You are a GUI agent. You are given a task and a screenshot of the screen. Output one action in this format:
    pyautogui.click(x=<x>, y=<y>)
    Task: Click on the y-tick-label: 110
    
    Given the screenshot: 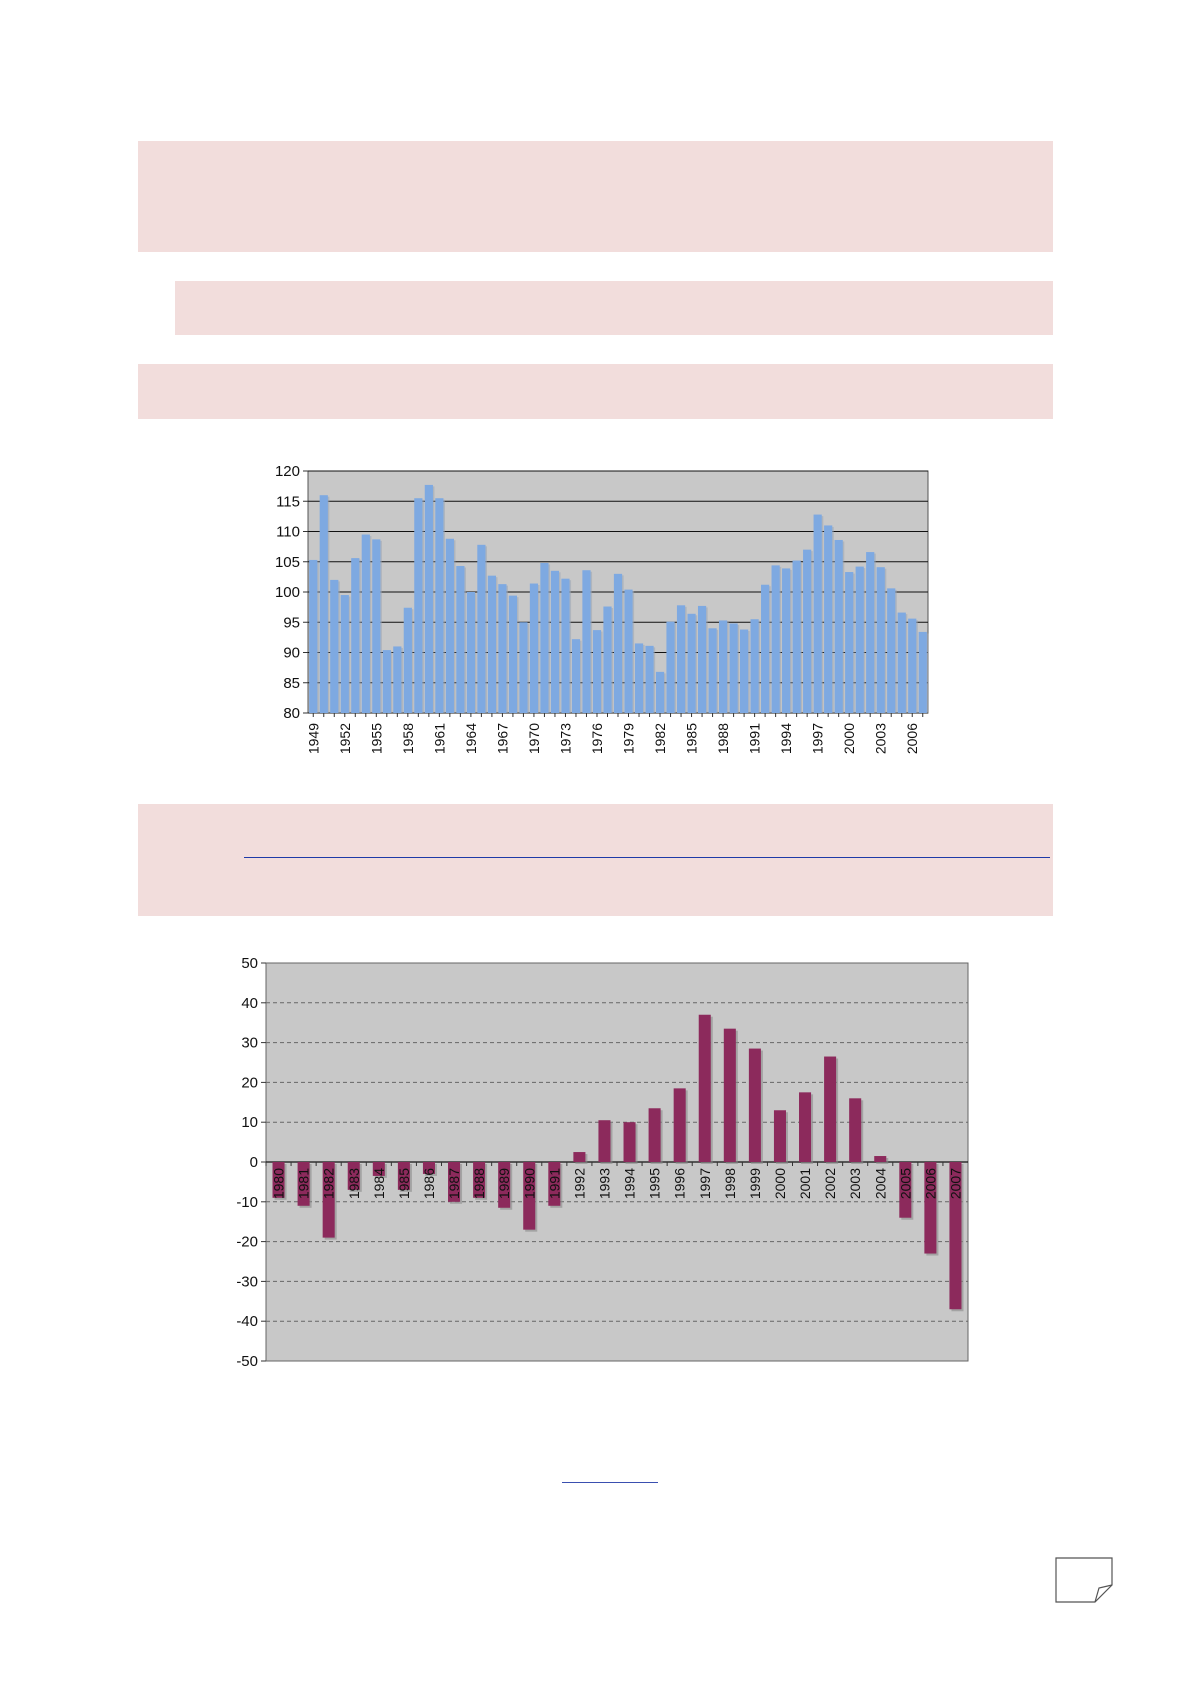 What is the action you would take?
    pyautogui.click(x=288, y=532)
    